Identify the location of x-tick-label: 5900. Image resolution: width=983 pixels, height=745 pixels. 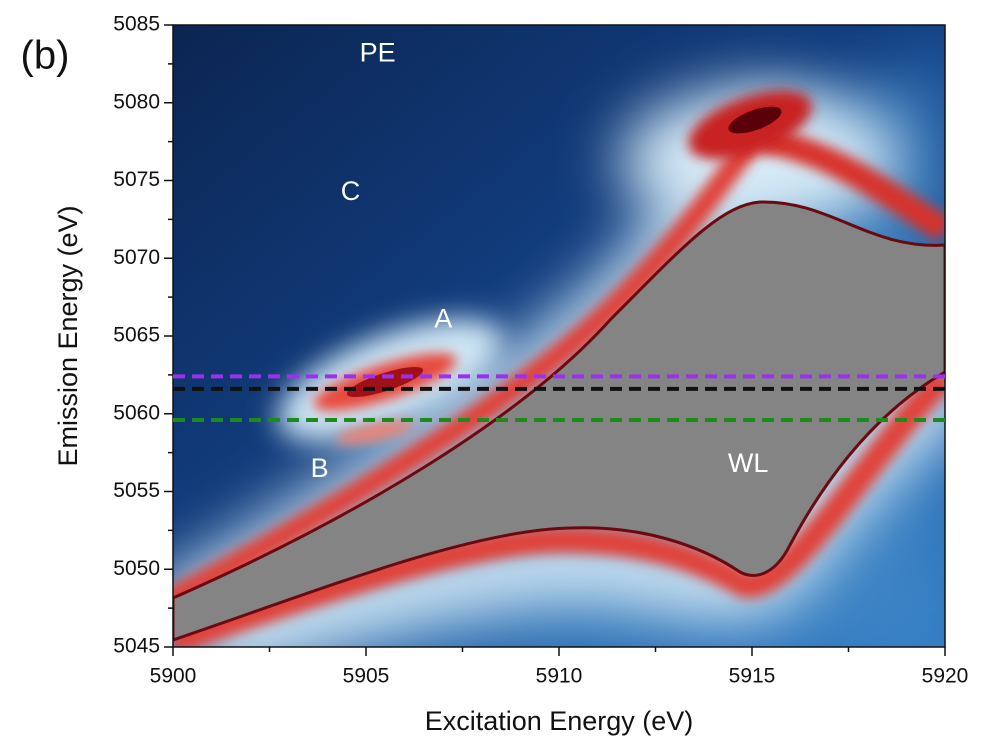
(173, 676).